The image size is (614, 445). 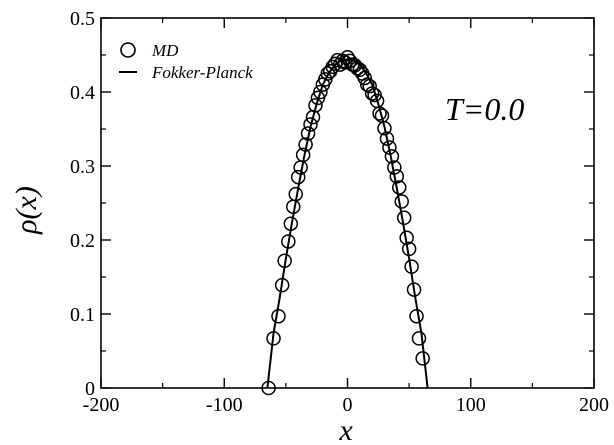 I want to click on x-tick-label: -200, so click(x=101, y=405).